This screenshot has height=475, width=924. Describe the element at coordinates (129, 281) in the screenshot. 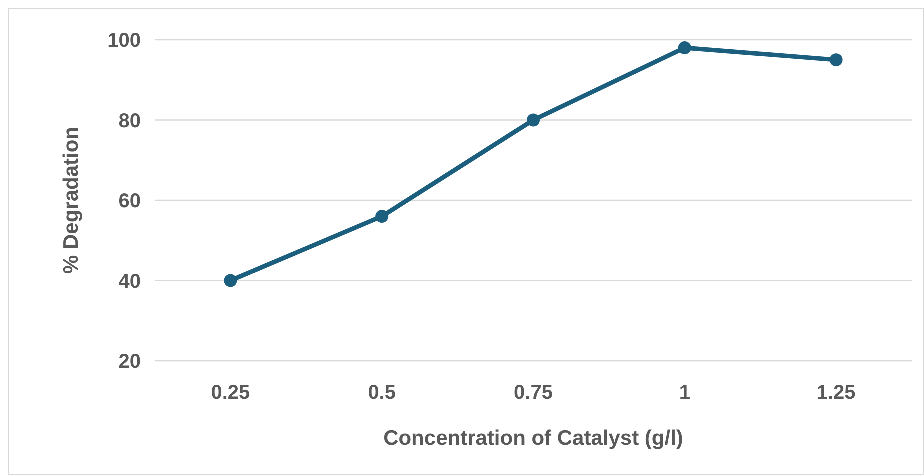

I see `y-tick-label: 40` at that location.